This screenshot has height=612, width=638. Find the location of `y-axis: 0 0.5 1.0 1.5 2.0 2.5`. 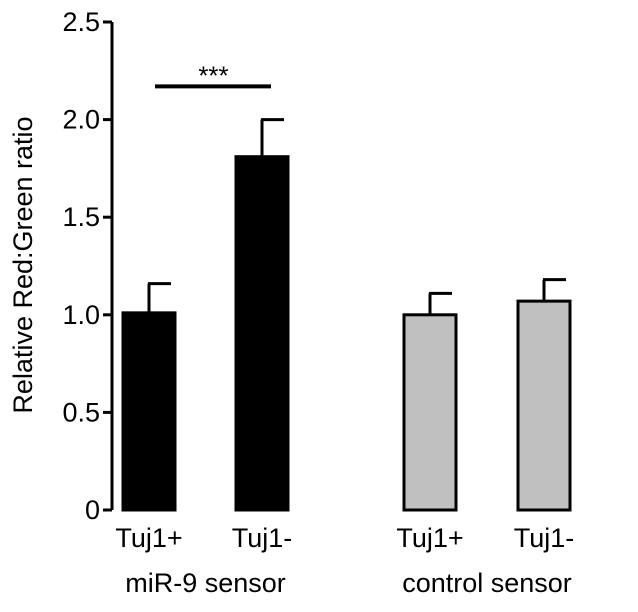

y-axis: 0 0.5 1.0 1.5 2.0 2.5 is located at coordinates (88, 266).